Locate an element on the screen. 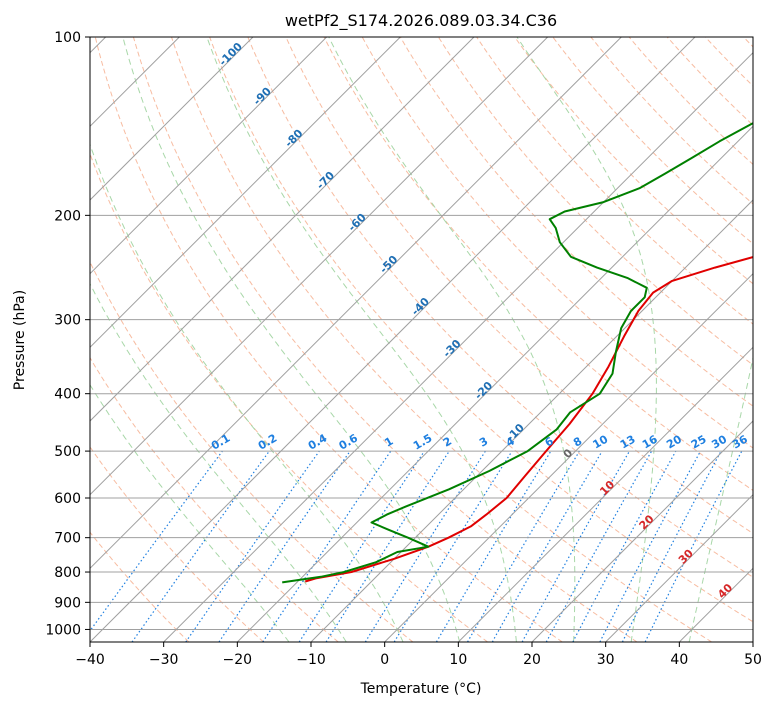 This screenshot has height=708, width=775. mixing-ratio-label: 10 is located at coordinates (601, 441).